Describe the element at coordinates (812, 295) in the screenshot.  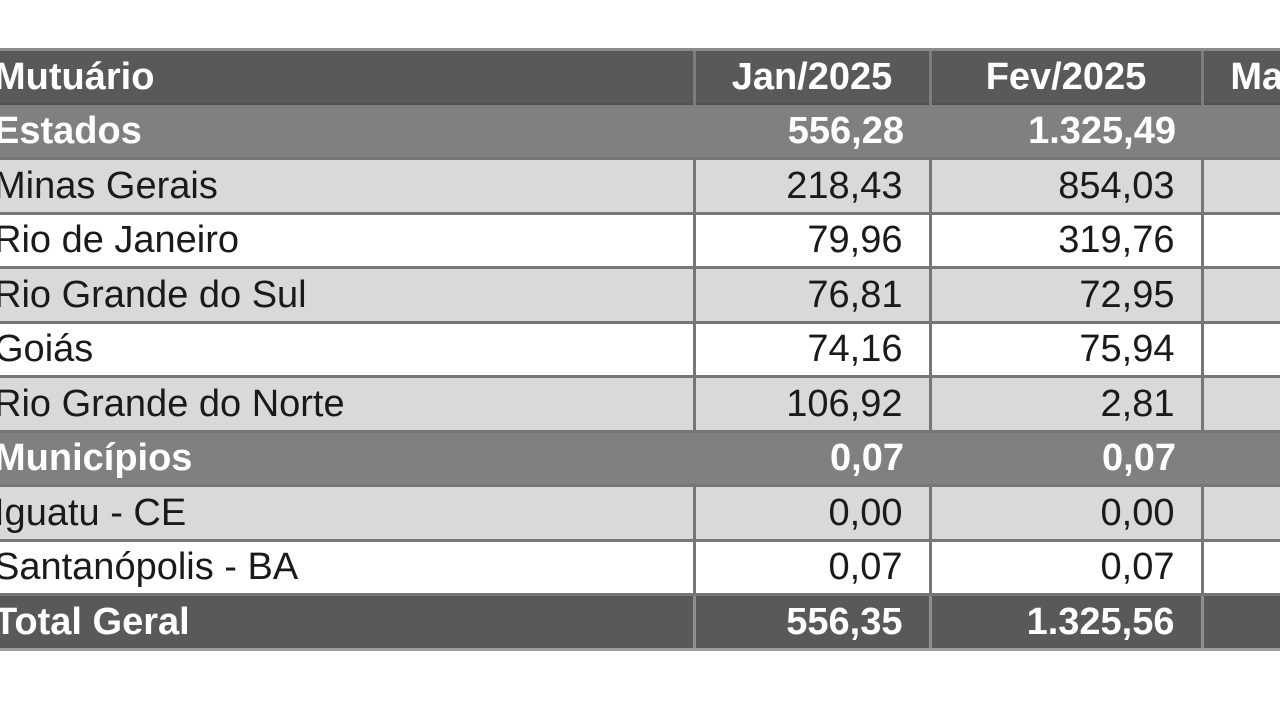
I see `cell-jan: 76,81` at that location.